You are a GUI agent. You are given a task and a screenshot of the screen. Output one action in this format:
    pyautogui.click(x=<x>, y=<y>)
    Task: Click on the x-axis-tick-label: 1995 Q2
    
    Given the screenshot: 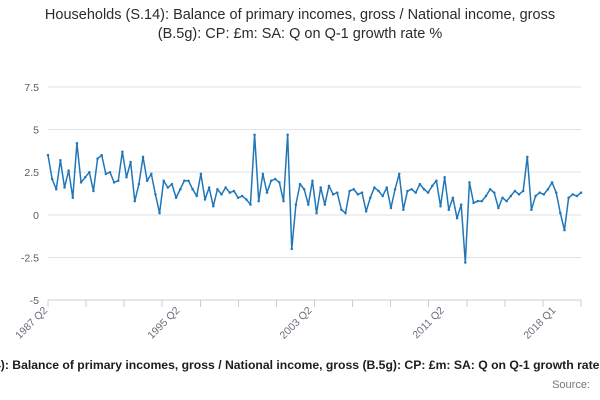 What is the action you would take?
    pyautogui.click(x=163, y=323)
    